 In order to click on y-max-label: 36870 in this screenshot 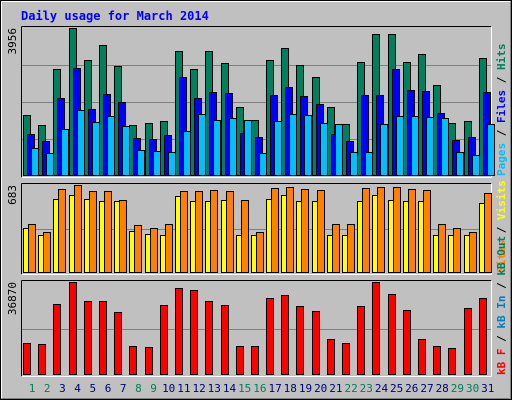, I will do `click(12, 298)`.